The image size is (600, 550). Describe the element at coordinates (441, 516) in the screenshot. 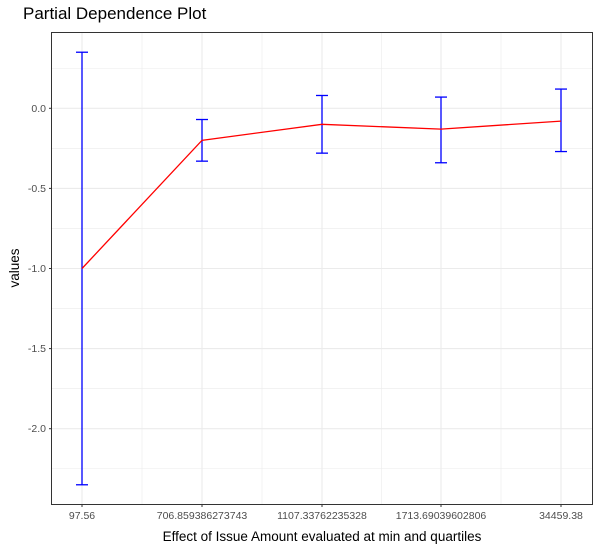

I see `x-tick-label: 1713.69039602806` at that location.